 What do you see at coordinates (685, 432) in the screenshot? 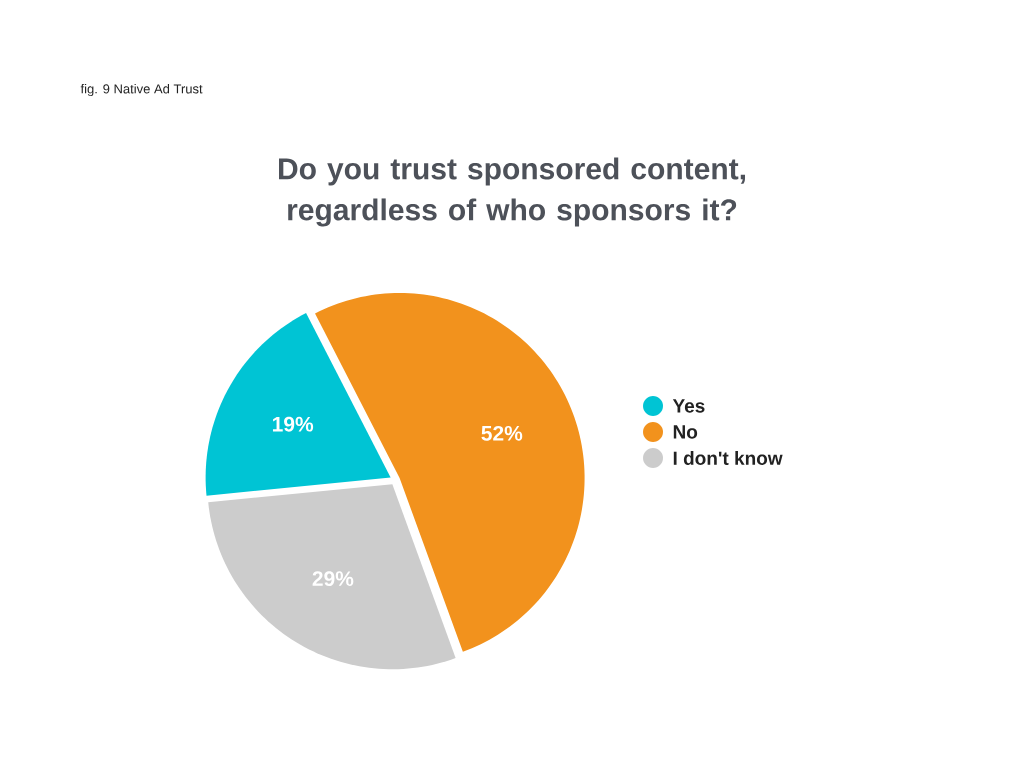
I see `legend-label: No` at bounding box center [685, 432].